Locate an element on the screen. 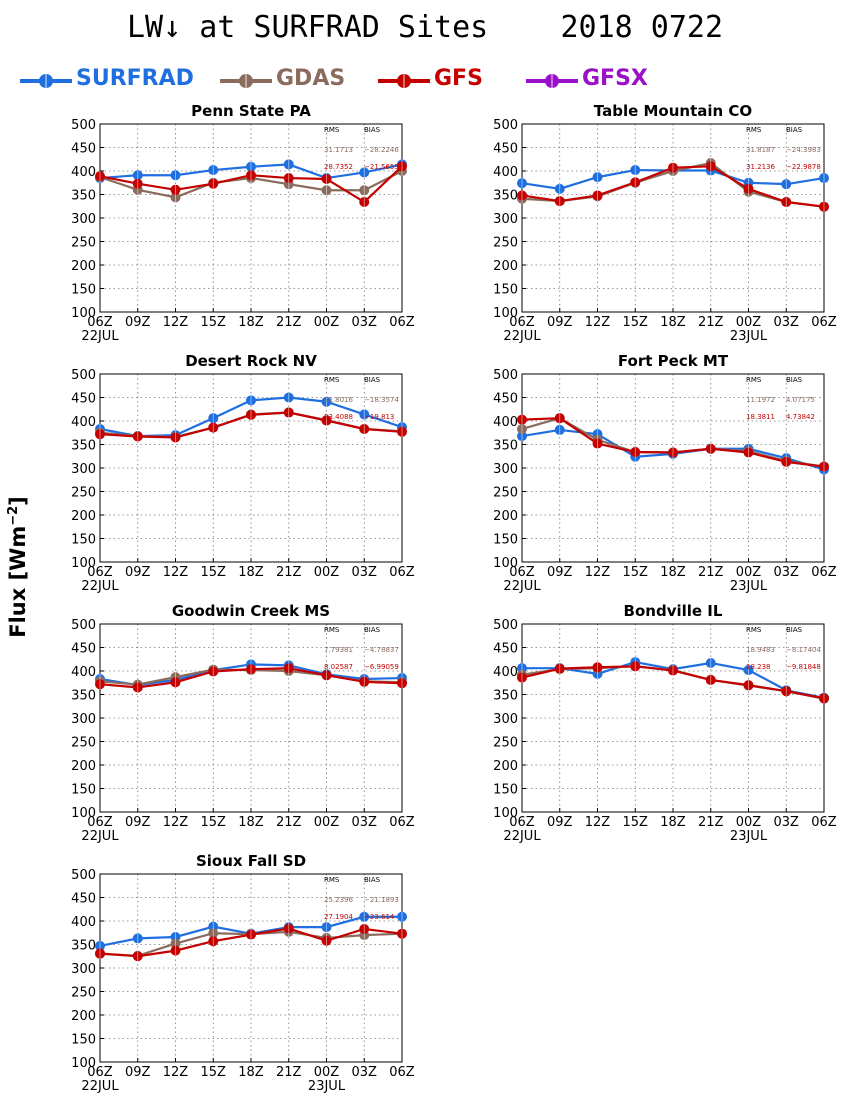 This screenshot has height=1100, width=850. stats-rms-value: 31.8187 is located at coordinates (760, 150).